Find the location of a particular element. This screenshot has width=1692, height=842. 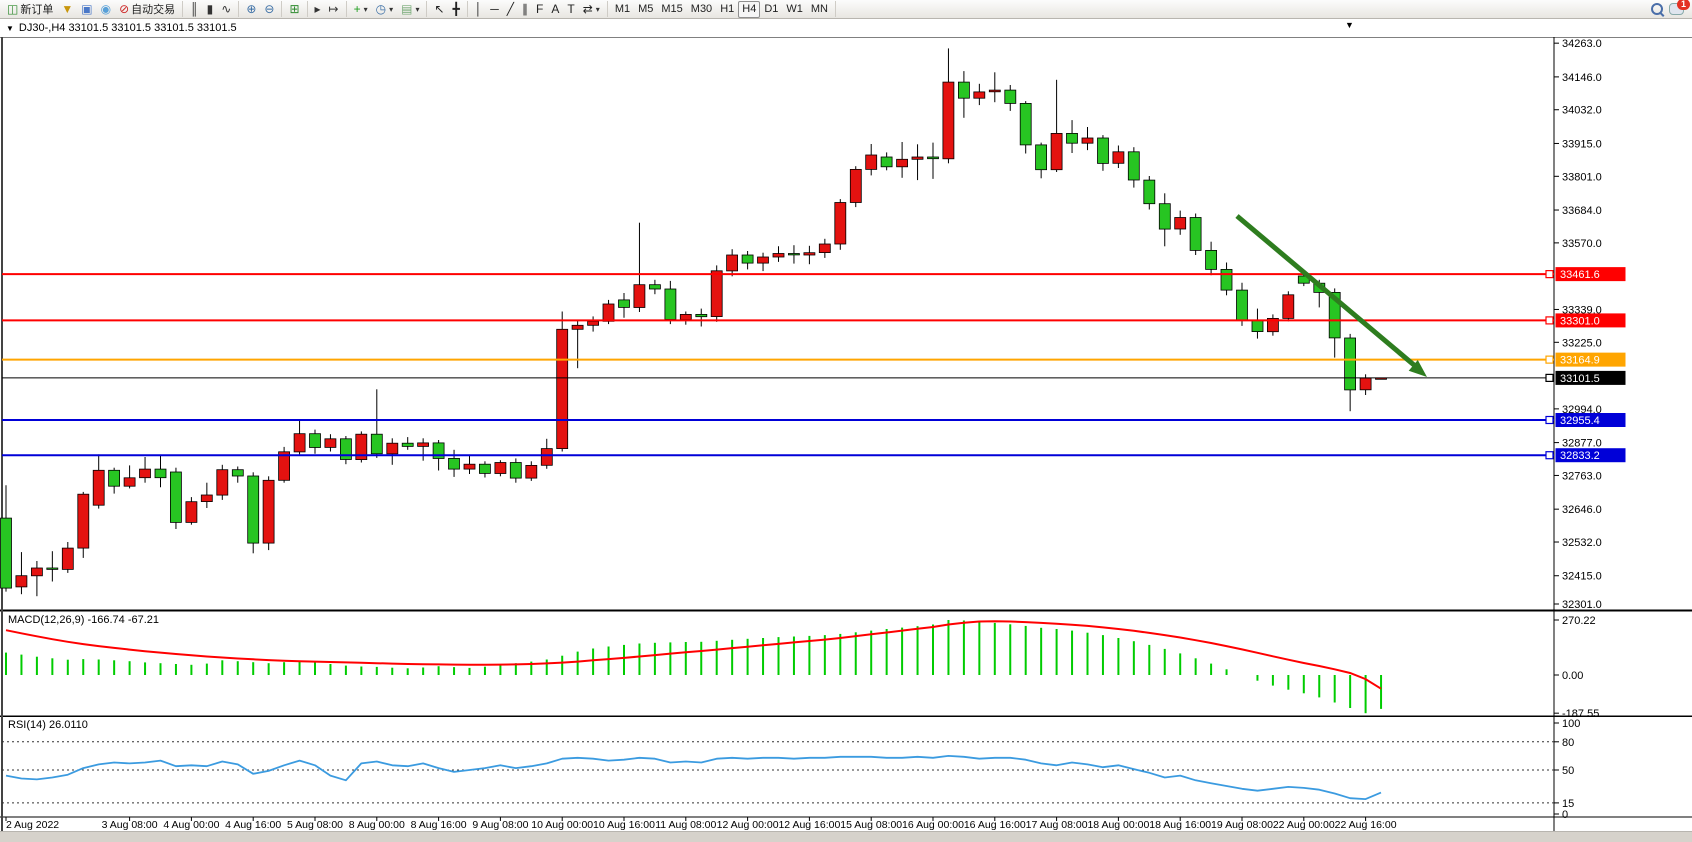

time-label: 19 Aug 08:00 is located at coordinates (1242, 825).